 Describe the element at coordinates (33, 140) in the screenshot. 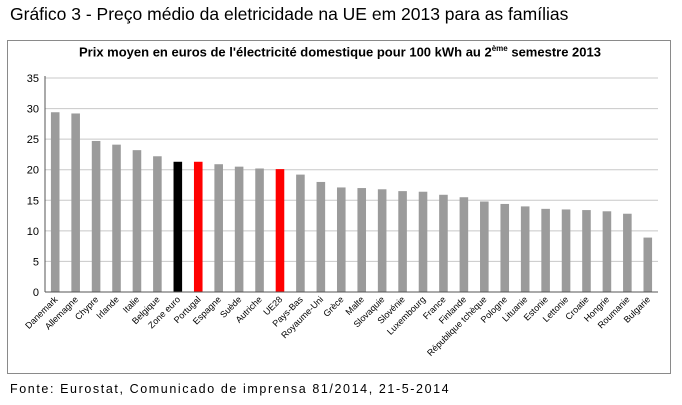

I see `y-tick-label: 25` at that location.